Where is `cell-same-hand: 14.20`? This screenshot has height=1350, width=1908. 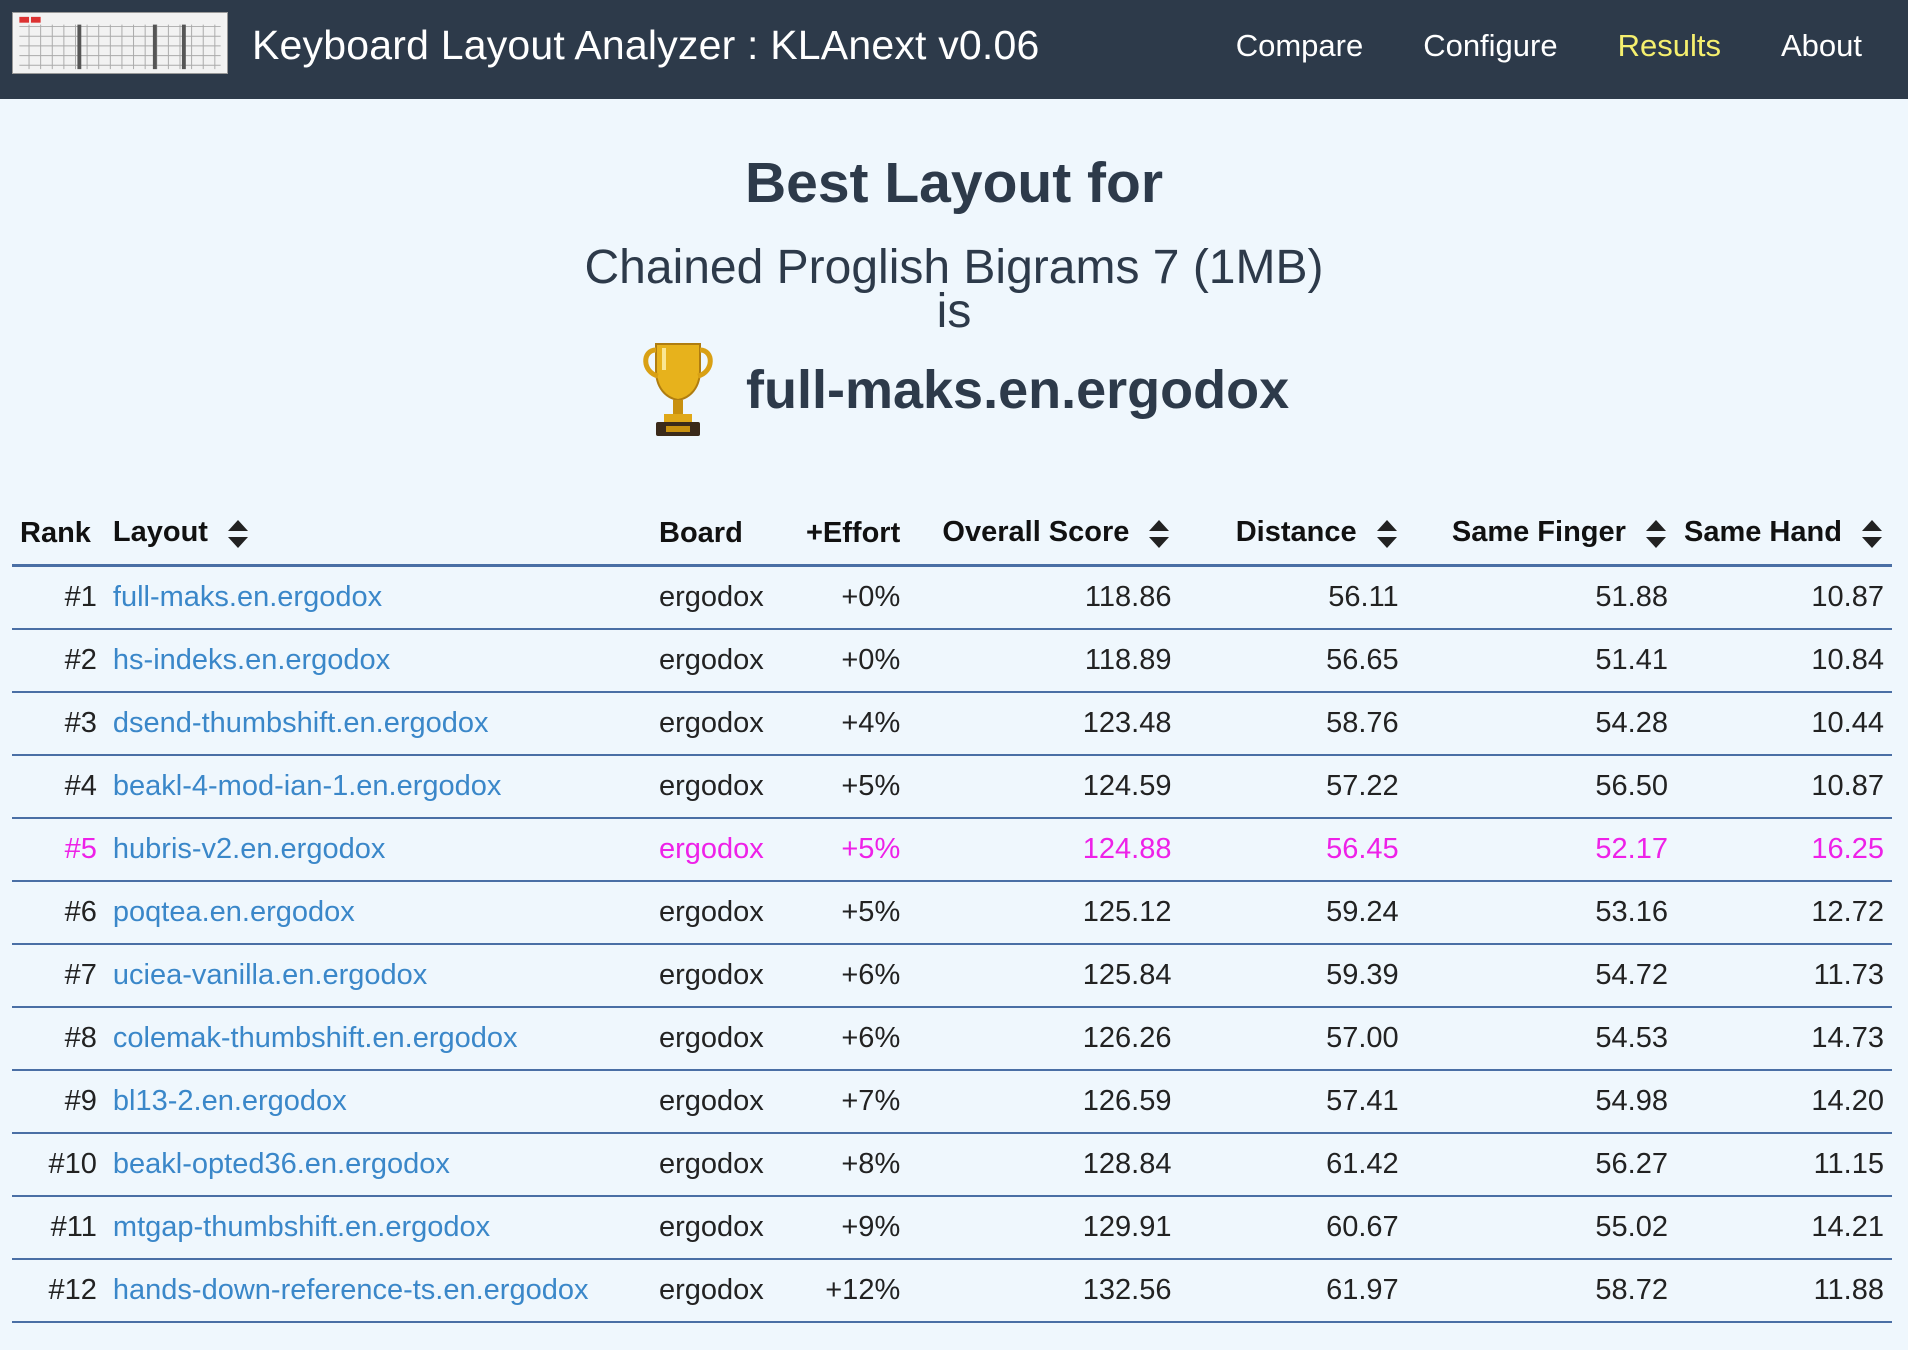 cell-same-hand: 14.20 is located at coordinates (1783, 1102).